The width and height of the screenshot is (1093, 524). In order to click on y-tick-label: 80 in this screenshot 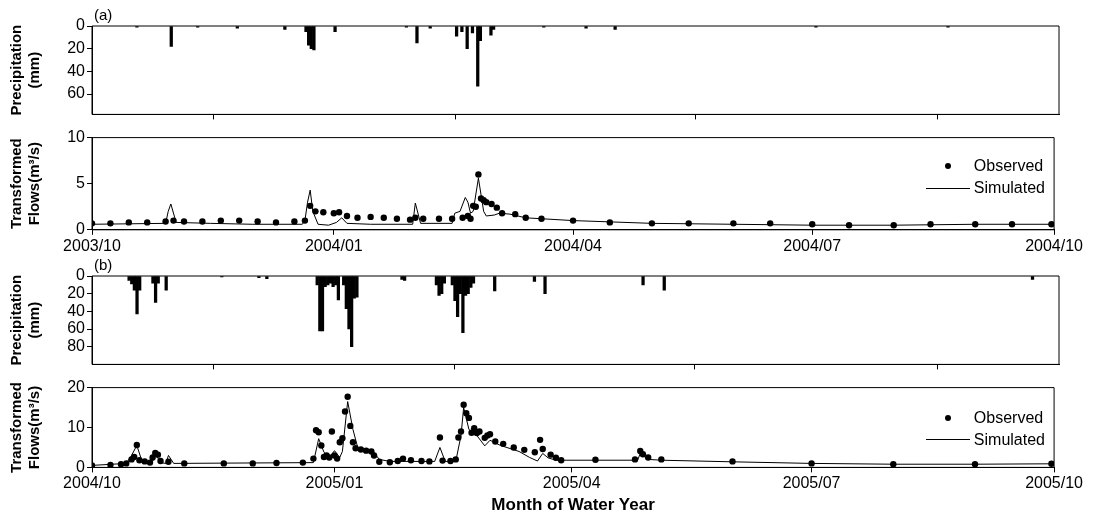, I will do `click(76, 346)`.